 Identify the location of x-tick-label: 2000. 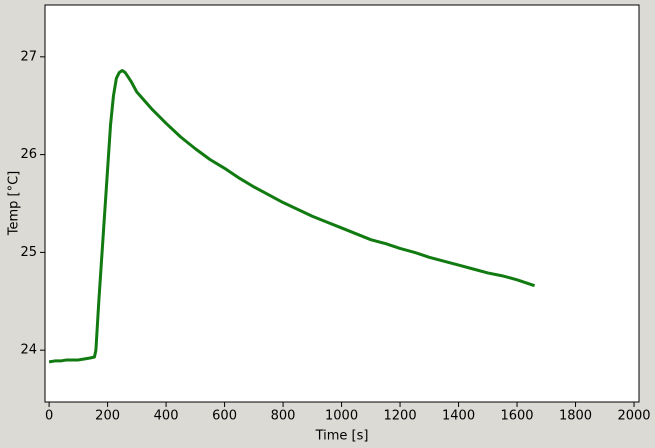
(633, 416).